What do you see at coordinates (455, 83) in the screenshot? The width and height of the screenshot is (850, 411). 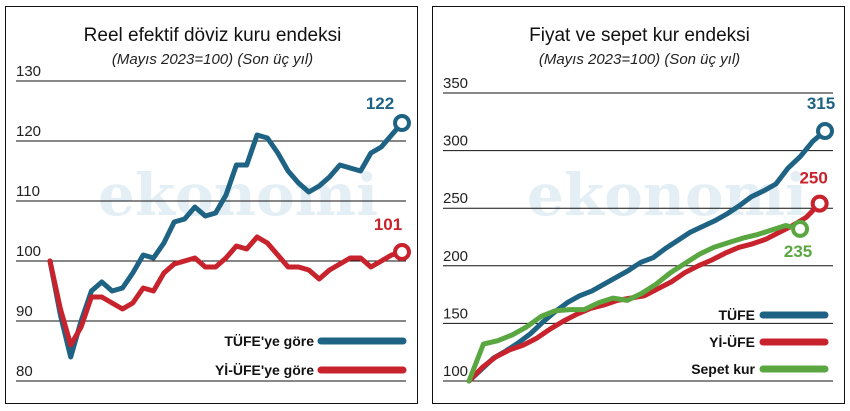 I see `y-tick-label: 350` at bounding box center [455, 83].